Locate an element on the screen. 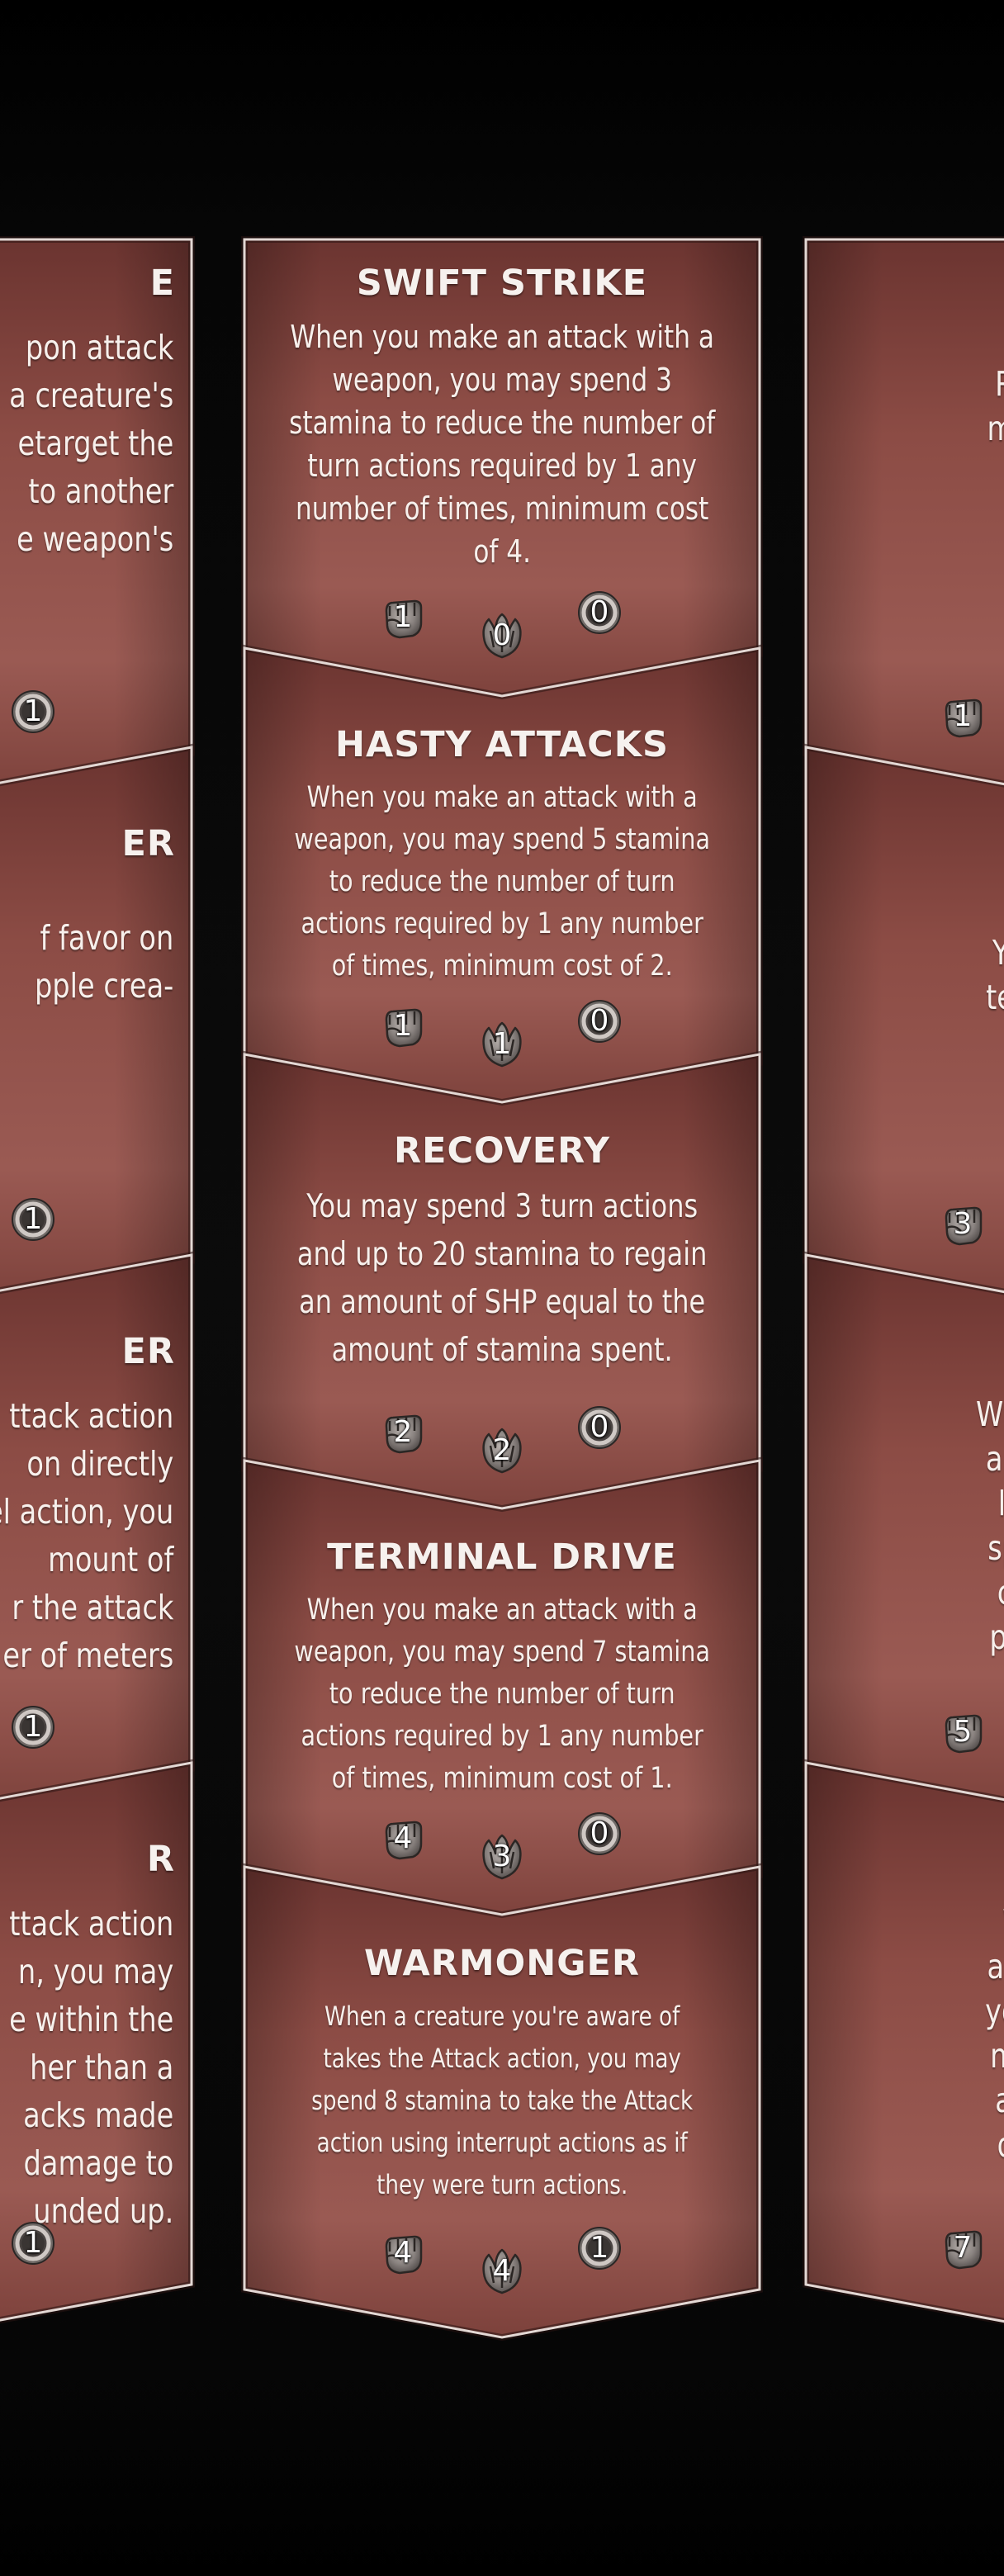 The image size is (1004, 2576). description-line: make have is located at coordinates (905, 428).